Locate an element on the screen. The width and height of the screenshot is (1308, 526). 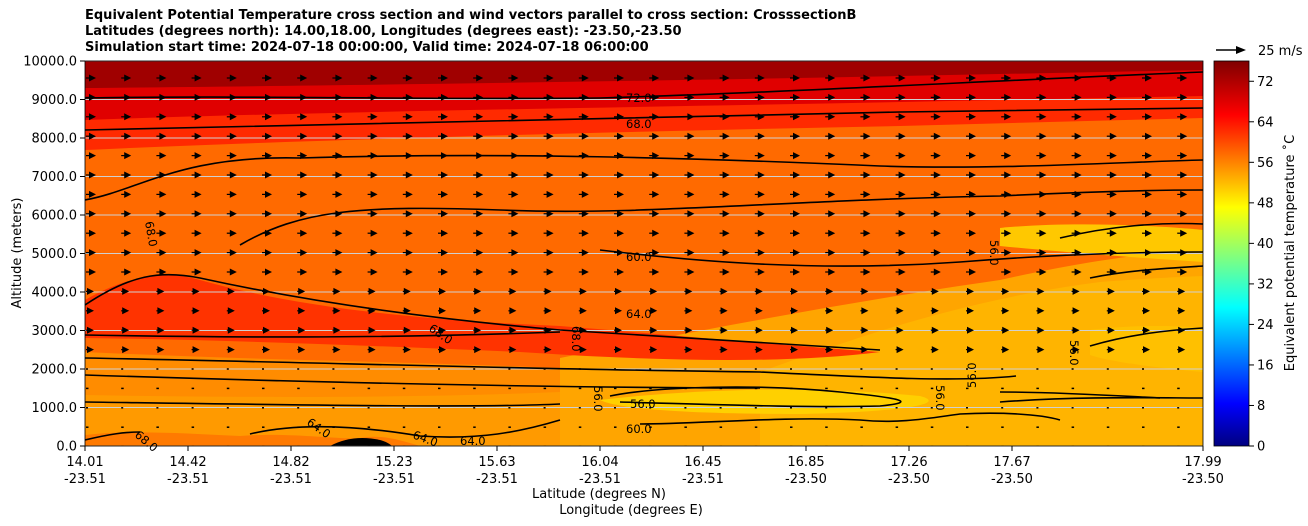
y-tick-label: 0.0 is located at coordinates (66, 447).